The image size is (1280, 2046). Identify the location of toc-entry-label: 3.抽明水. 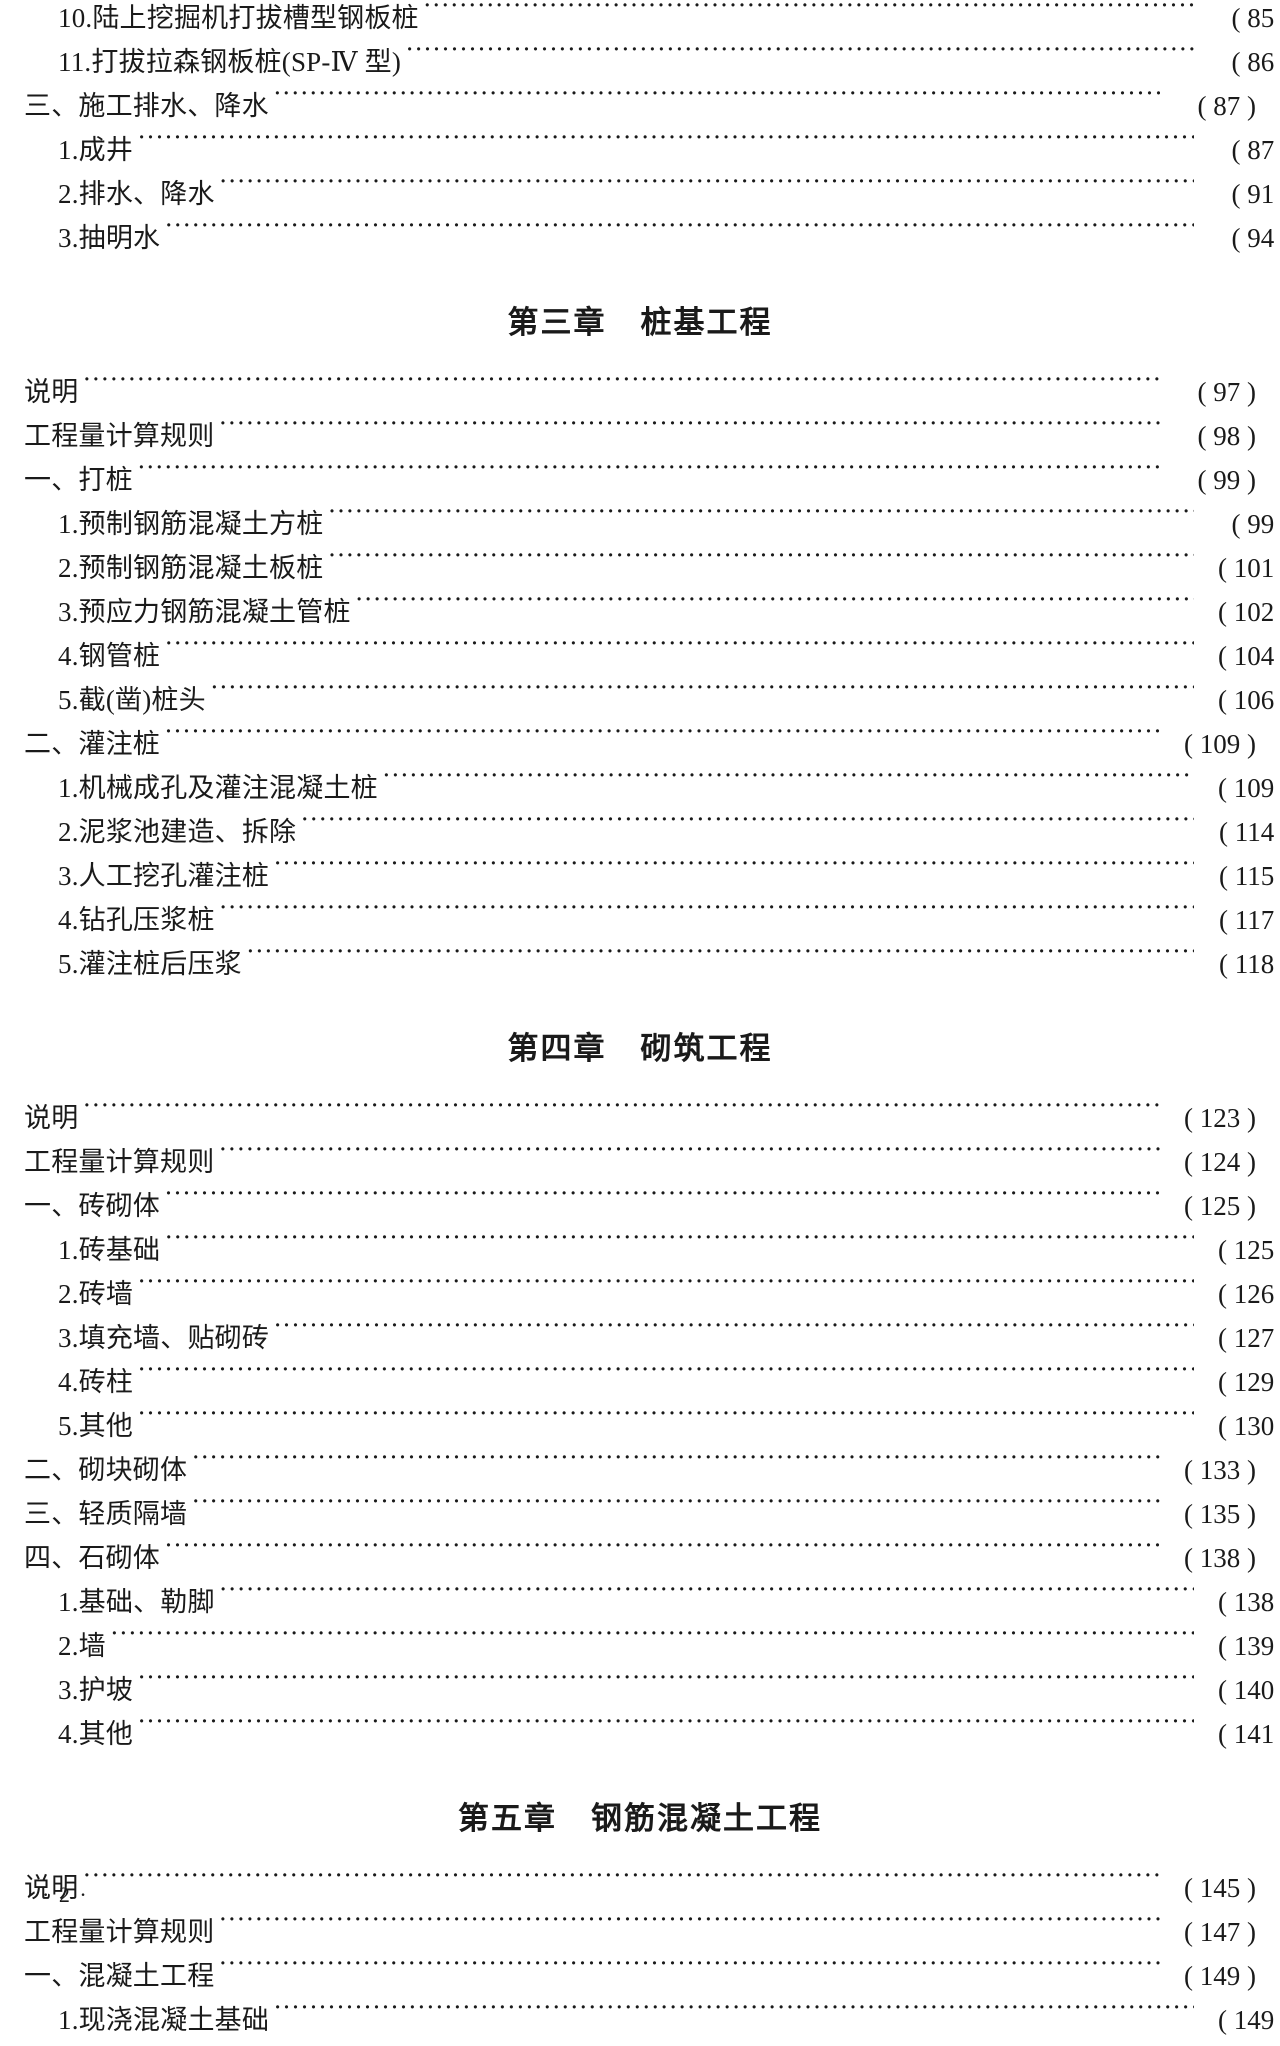
(109, 238).